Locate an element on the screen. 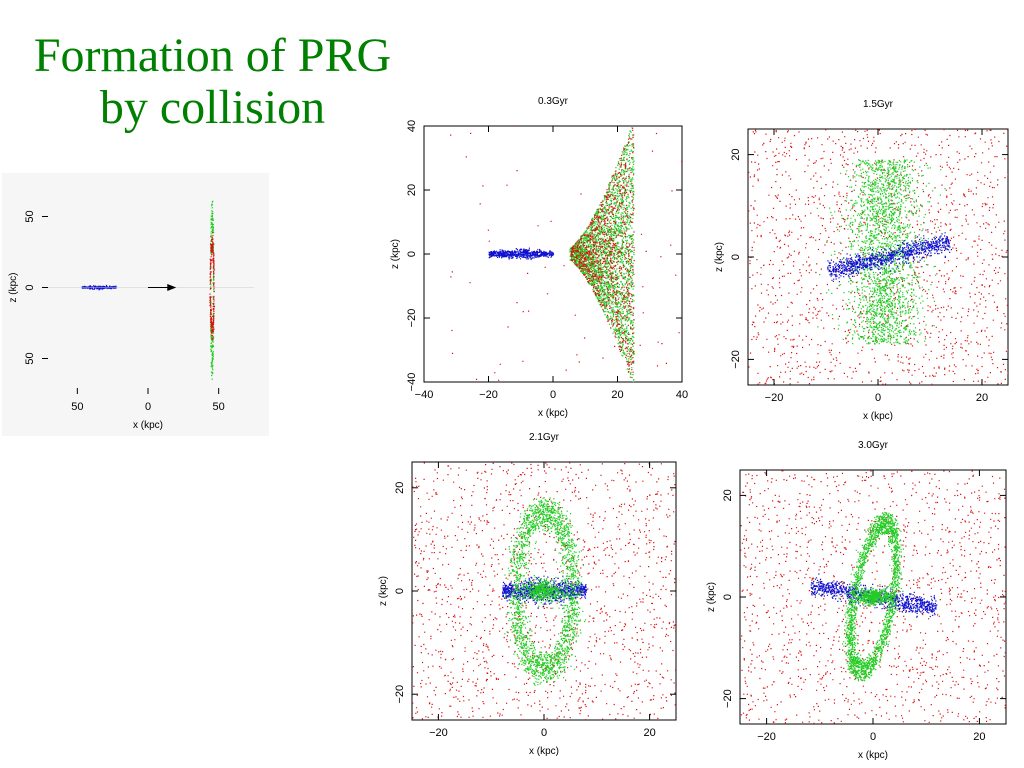 The image size is (1024, 768). plot-title: 0.3Gyr is located at coordinates (553, 101).